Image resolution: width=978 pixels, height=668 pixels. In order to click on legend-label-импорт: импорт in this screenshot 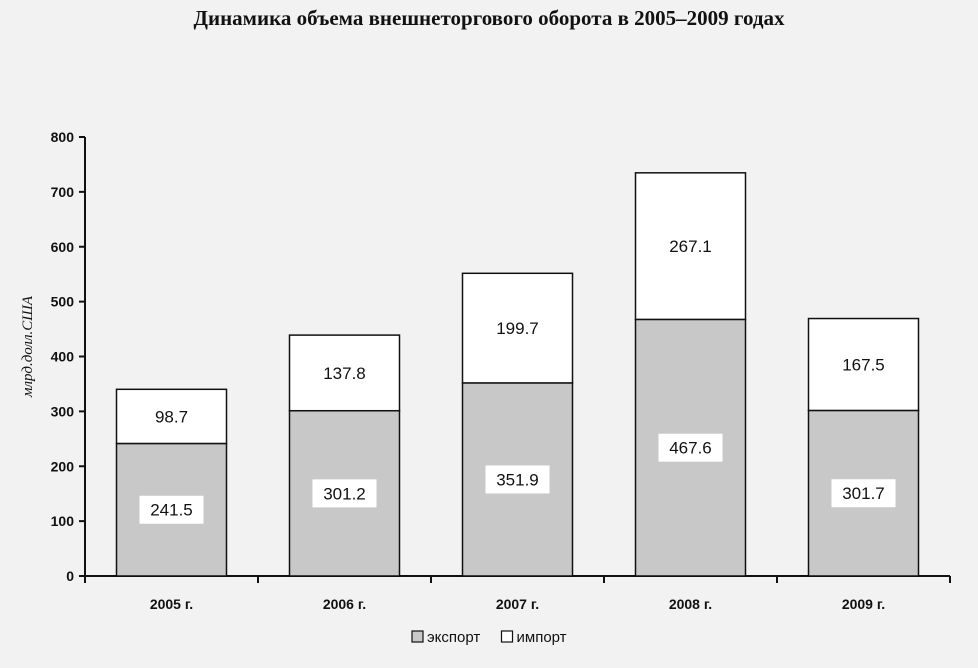, I will do `click(542, 637)`.